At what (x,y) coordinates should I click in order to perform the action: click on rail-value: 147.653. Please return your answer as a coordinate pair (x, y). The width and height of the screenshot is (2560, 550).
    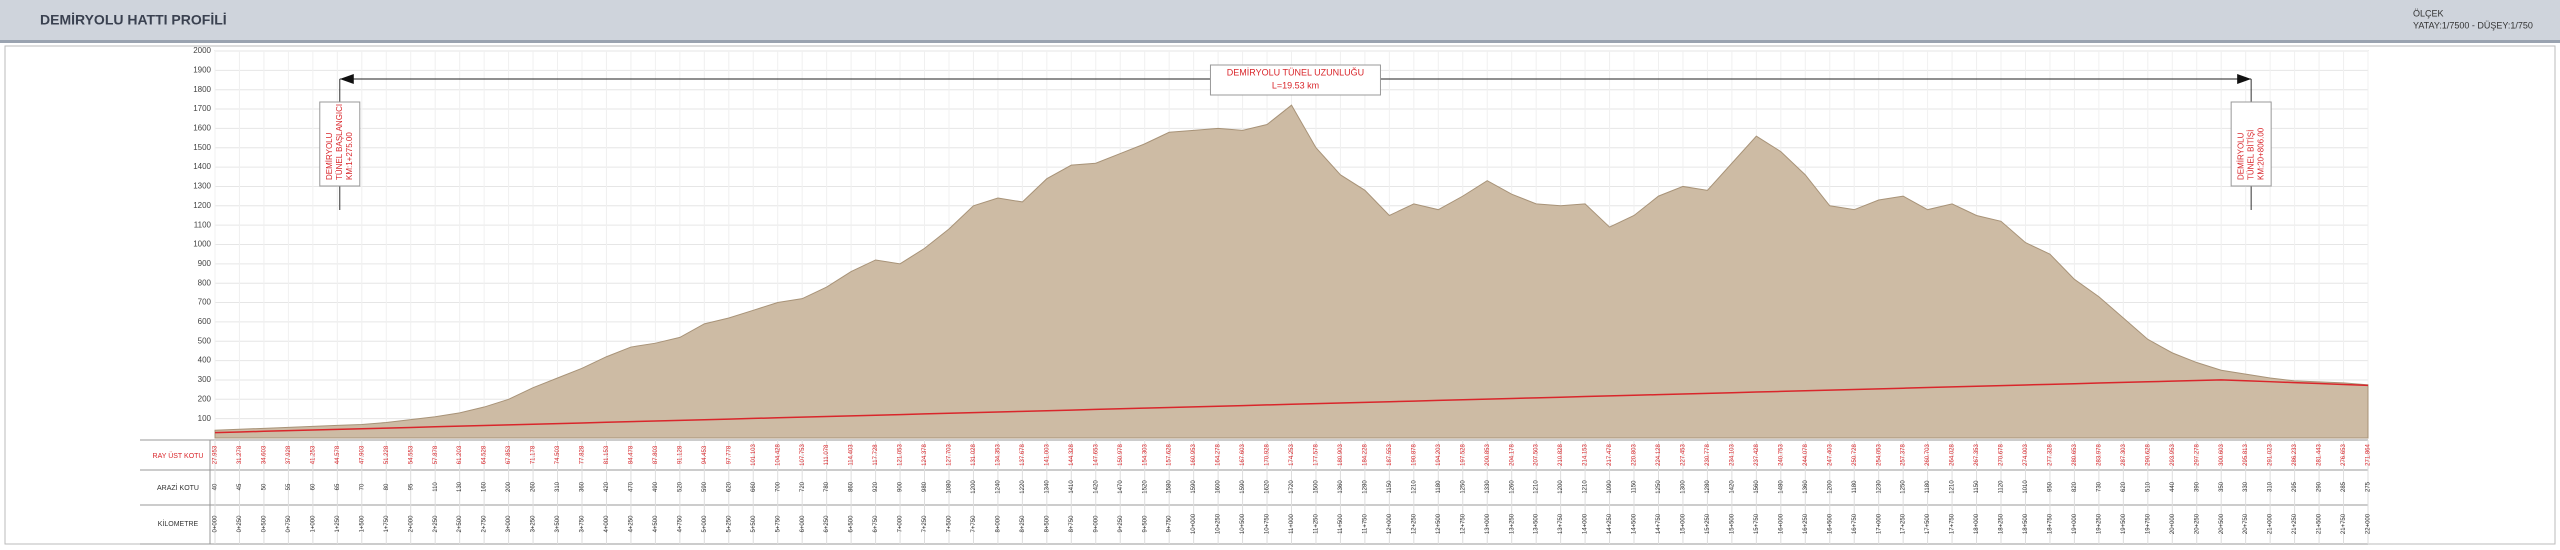
    Looking at the image, I should click on (1096, 455).